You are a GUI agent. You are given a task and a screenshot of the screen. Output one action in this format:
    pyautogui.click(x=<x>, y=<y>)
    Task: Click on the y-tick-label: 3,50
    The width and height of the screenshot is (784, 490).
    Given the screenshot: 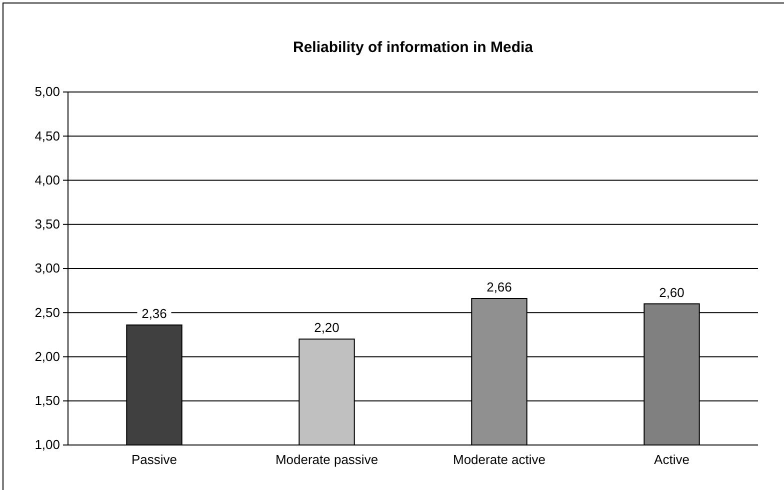 What is the action you would take?
    pyautogui.click(x=47, y=224)
    